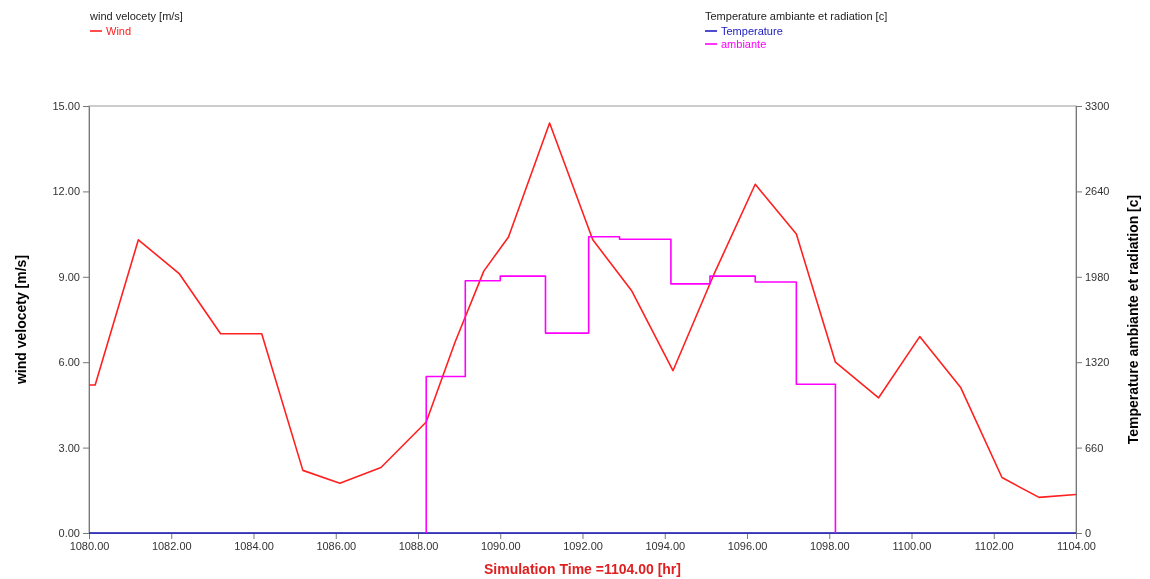 Image resolution: width=1150 pixels, height=579 pixels. I want to click on x-tick-label: 1098.00, so click(829, 545).